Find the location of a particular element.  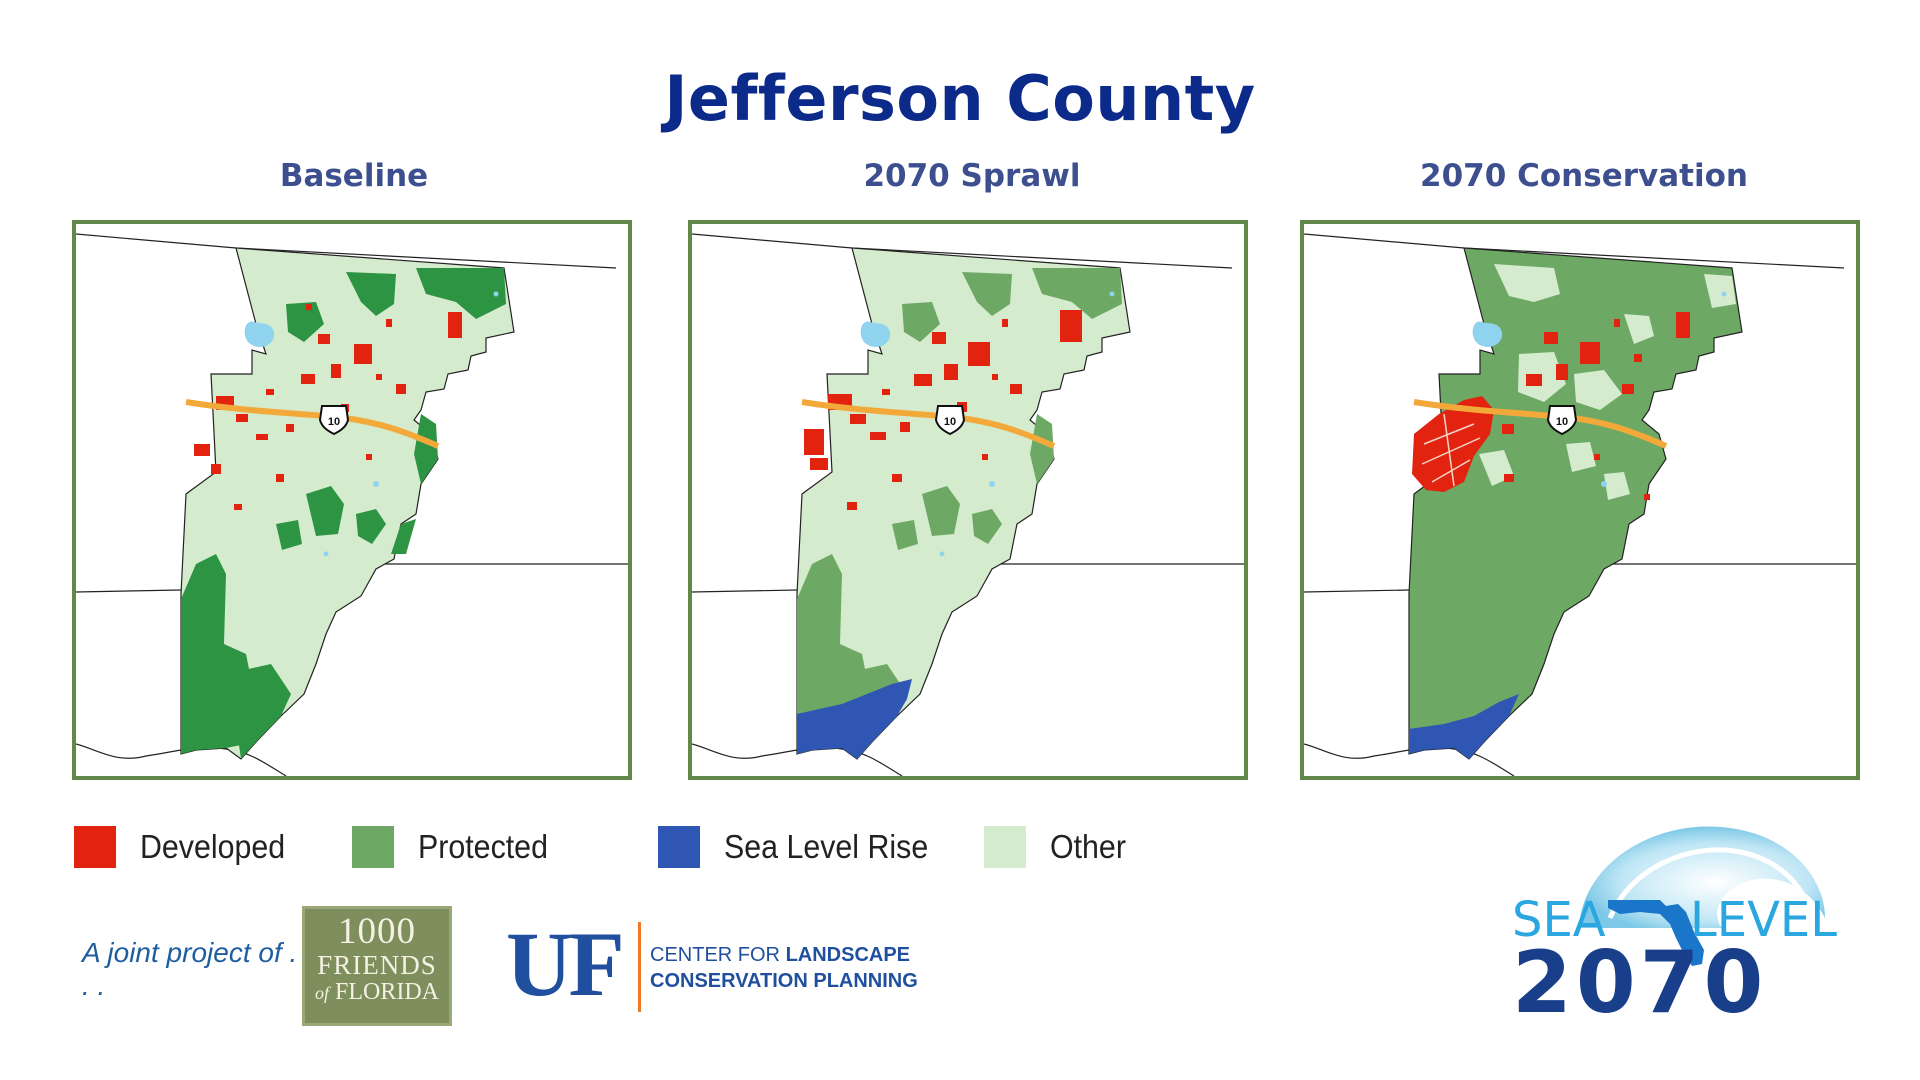

uf-logo-mark: UF is located at coordinates (565, 964).